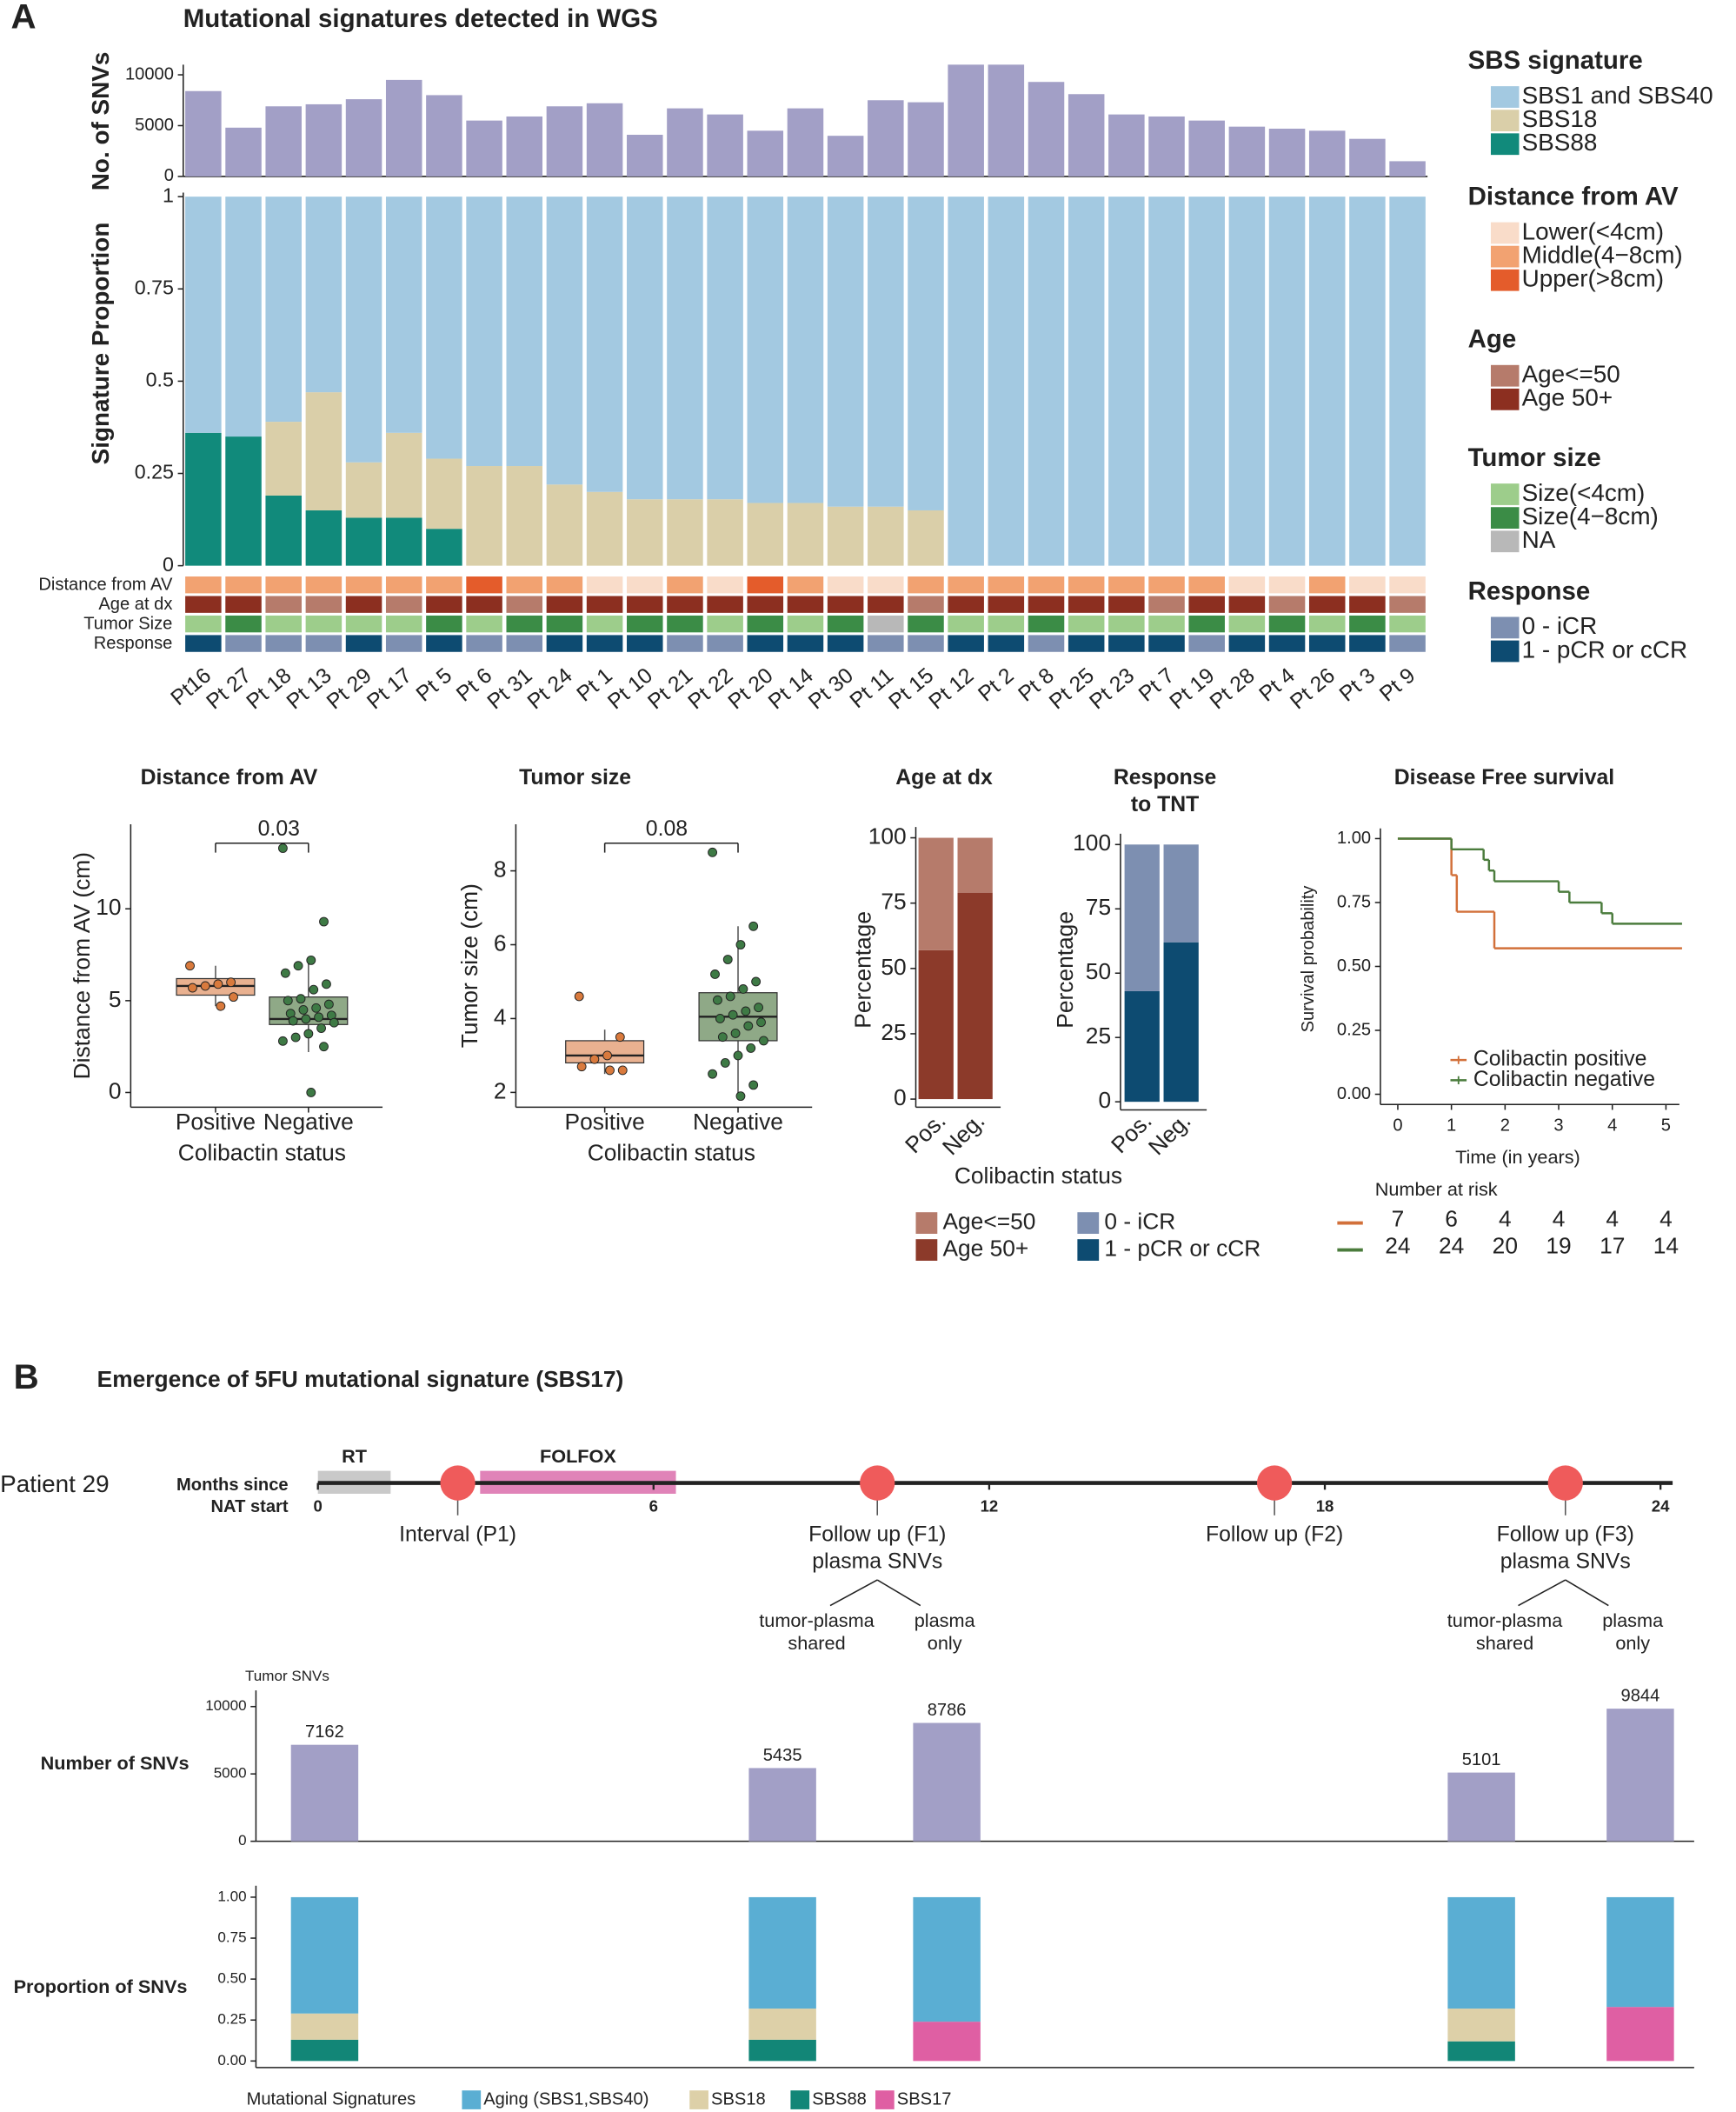  Describe the element at coordinates (100, 121) in the screenshot. I see `y-axis-label: No. of SNVs` at that location.